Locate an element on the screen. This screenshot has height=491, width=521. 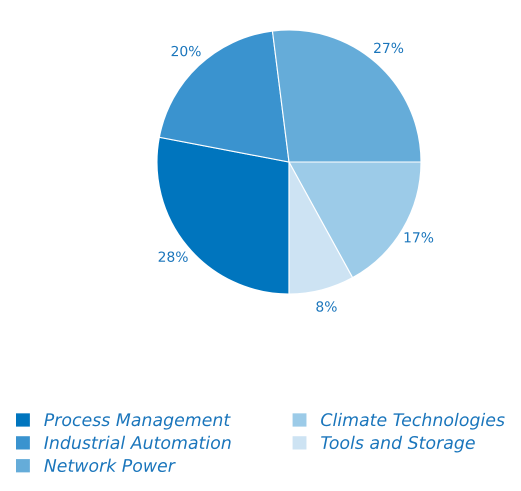
data-label: 17% is located at coordinates (419, 237).